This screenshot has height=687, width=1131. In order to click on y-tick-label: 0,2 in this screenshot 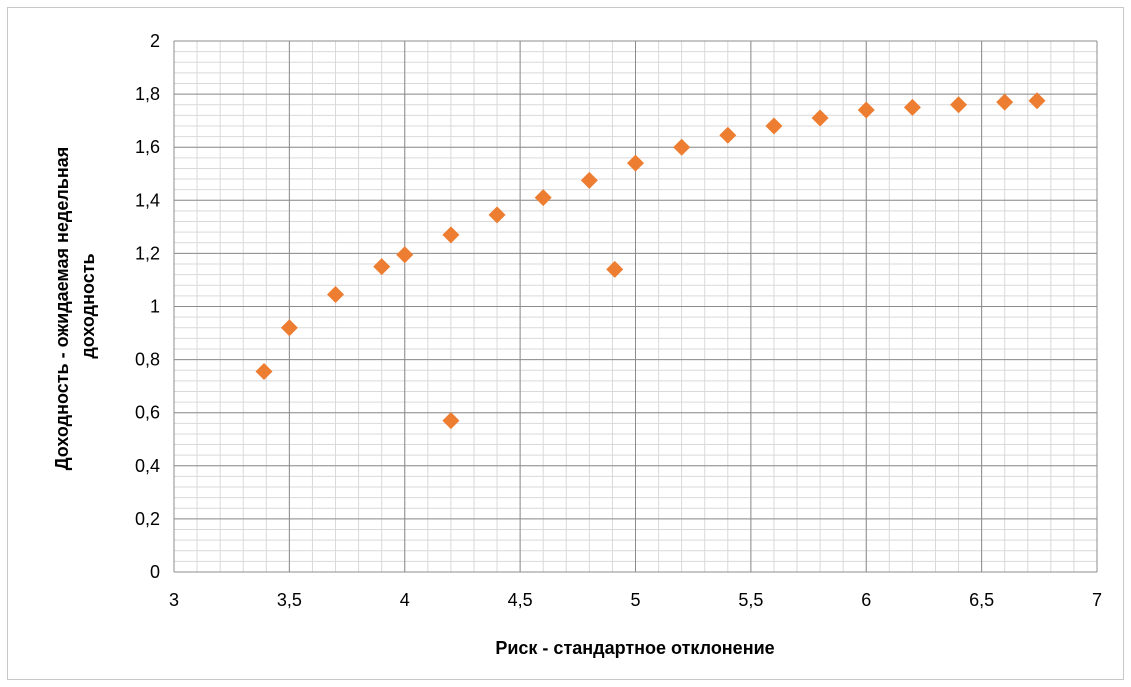, I will do `click(147, 519)`.